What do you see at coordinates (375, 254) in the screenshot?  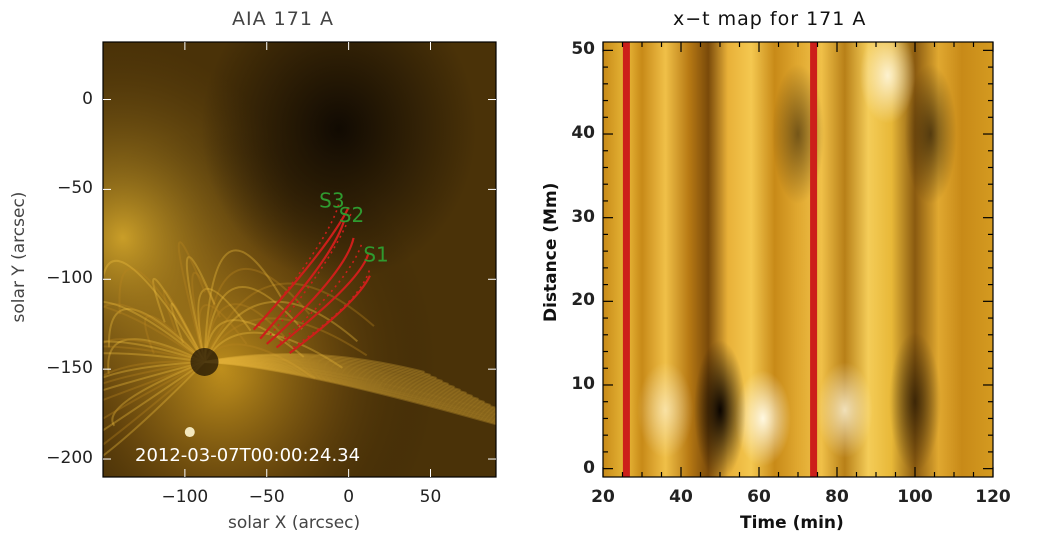 I see `slit-label-s1: S1` at bounding box center [375, 254].